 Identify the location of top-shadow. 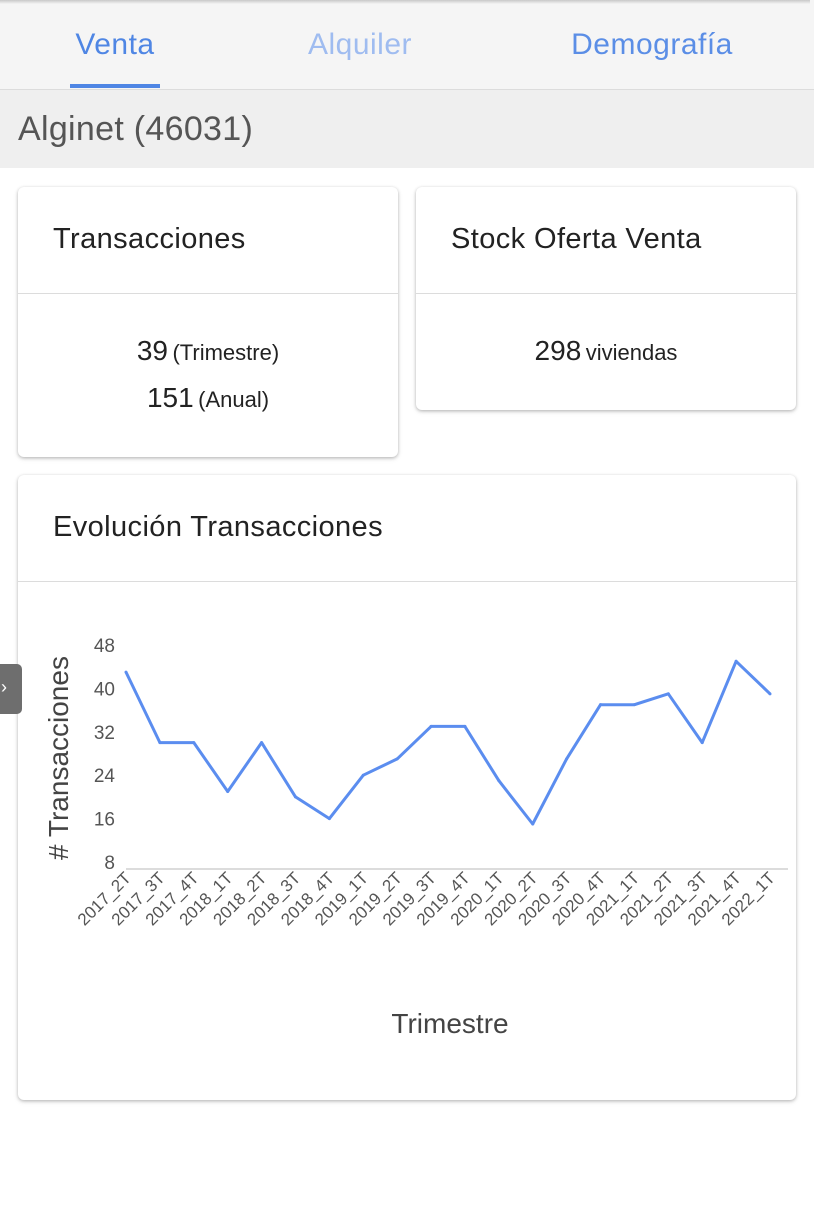
(405, 2).